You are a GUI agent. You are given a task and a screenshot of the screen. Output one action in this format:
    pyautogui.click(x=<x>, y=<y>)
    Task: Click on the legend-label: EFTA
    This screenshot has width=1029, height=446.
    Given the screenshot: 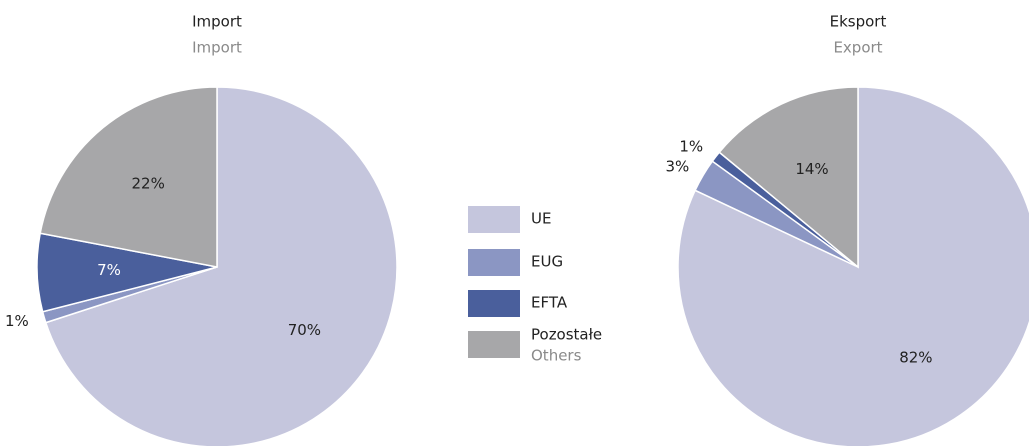 What is the action you would take?
    pyautogui.click(x=549, y=303)
    